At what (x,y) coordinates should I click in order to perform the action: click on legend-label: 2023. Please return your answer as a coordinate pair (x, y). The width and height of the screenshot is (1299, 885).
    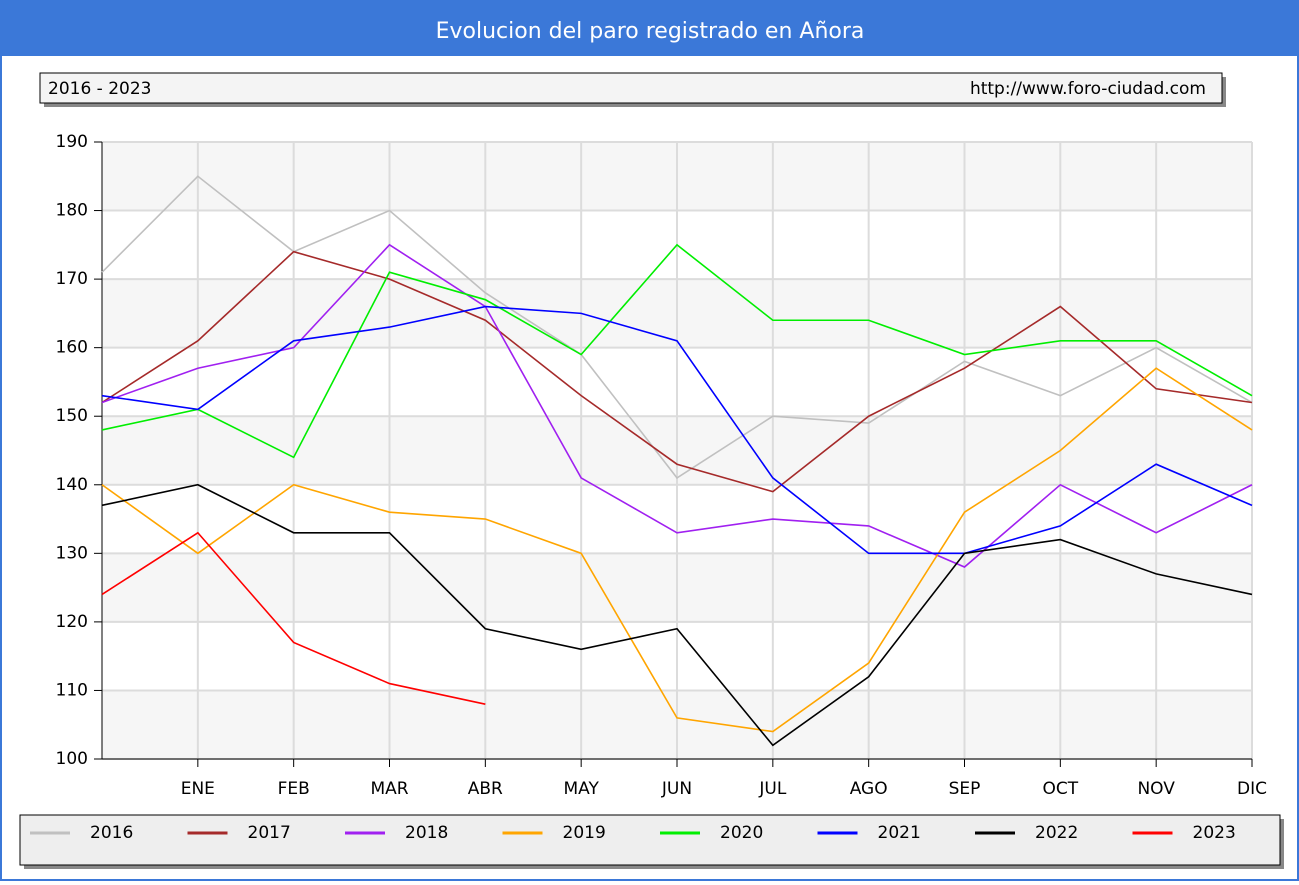
    Looking at the image, I should click on (1214, 833).